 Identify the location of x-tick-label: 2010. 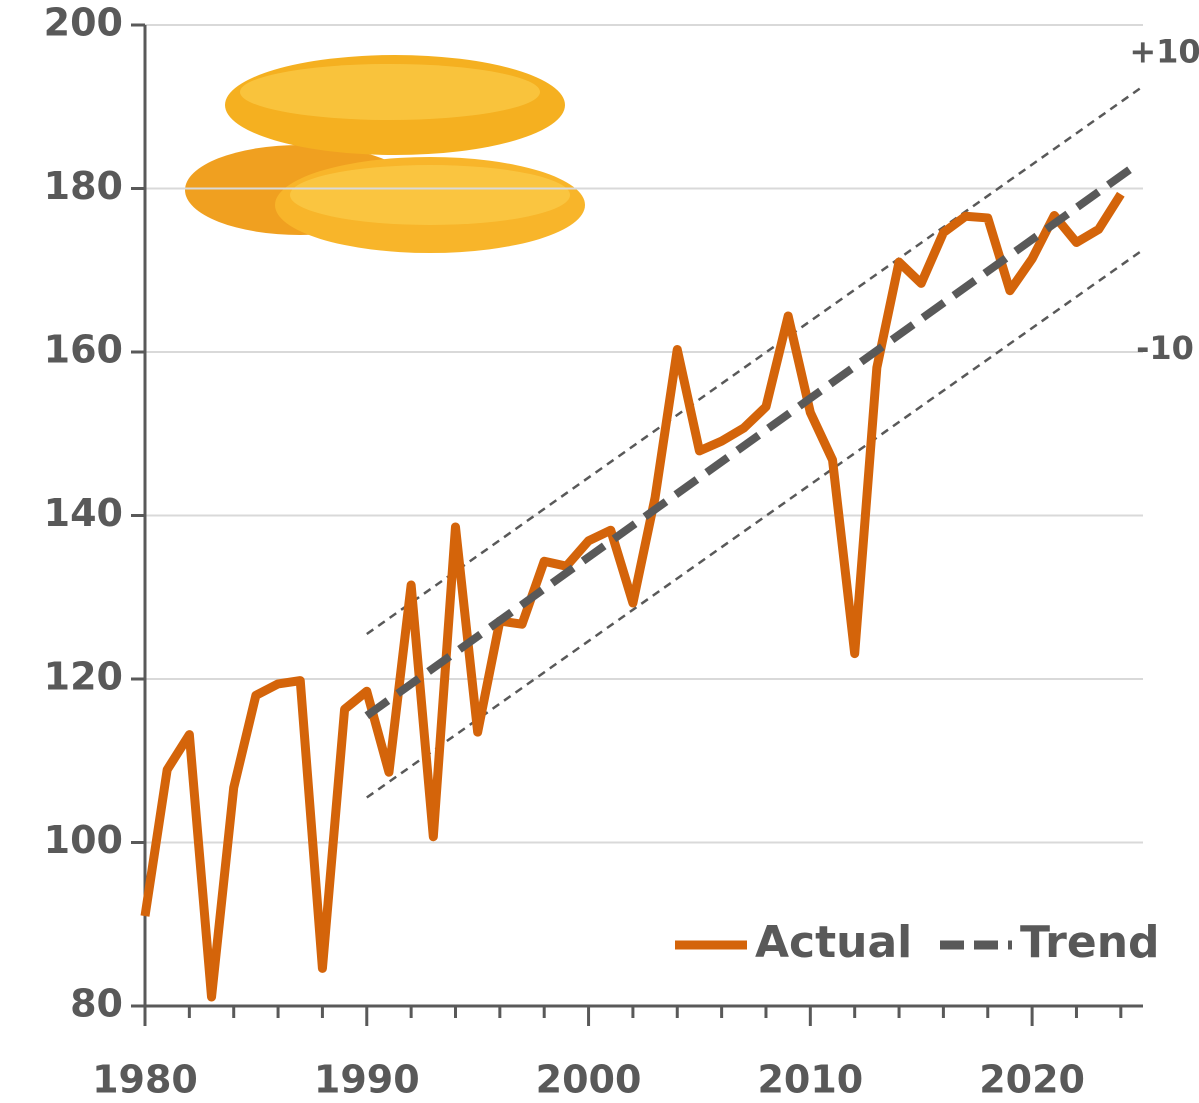
(810, 1080).